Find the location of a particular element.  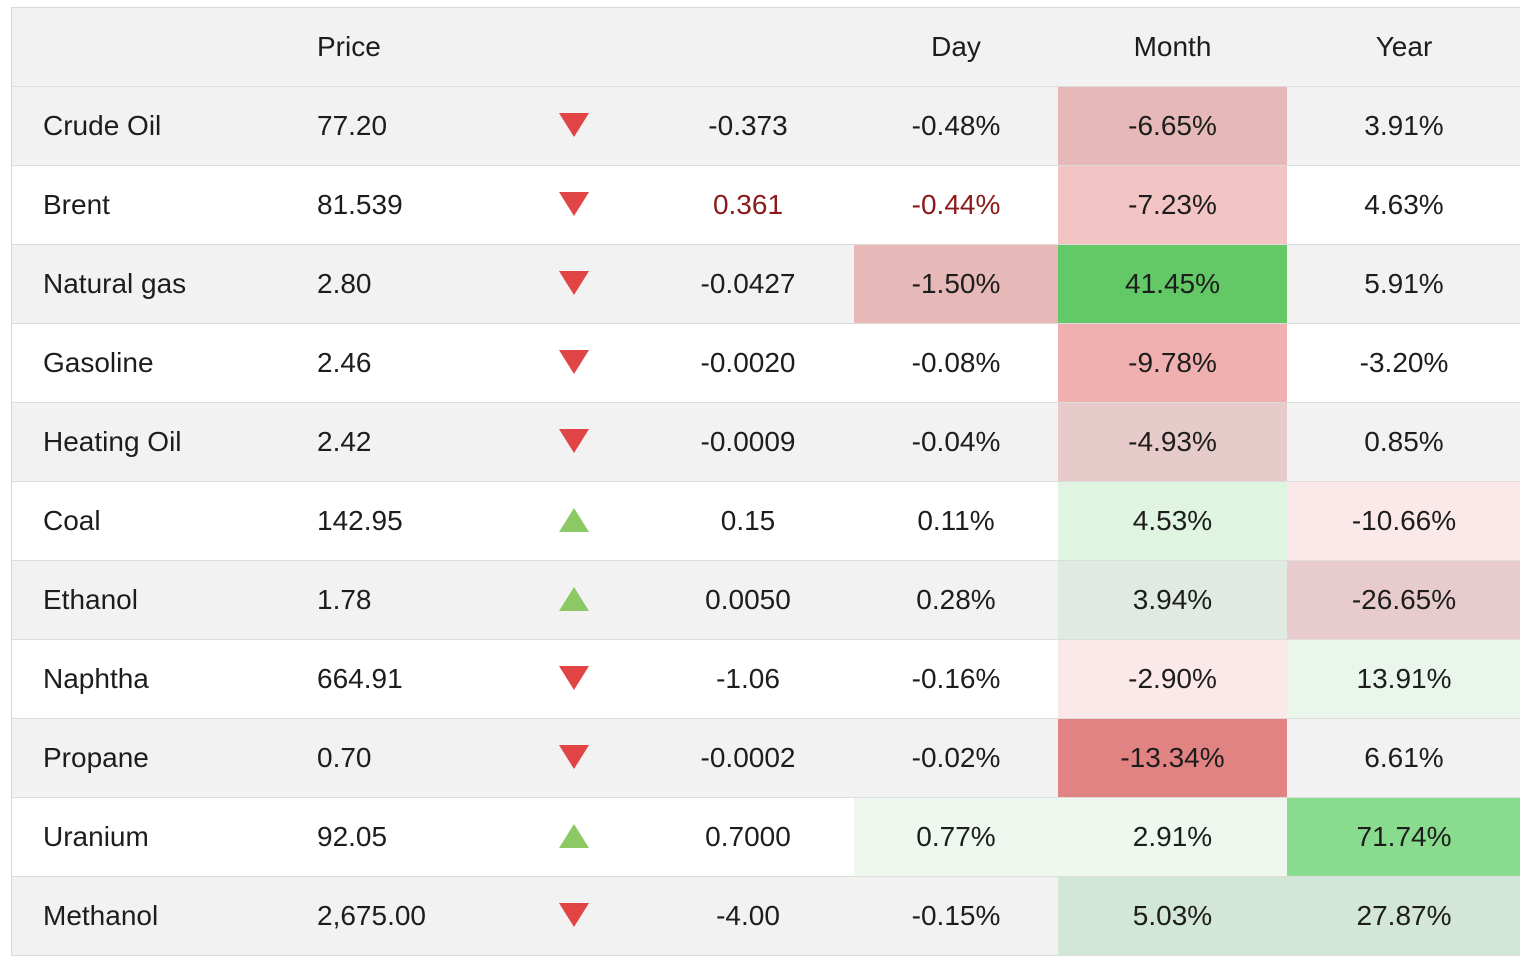

month-percent-cell: -13.34% is located at coordinates (1172, 758).